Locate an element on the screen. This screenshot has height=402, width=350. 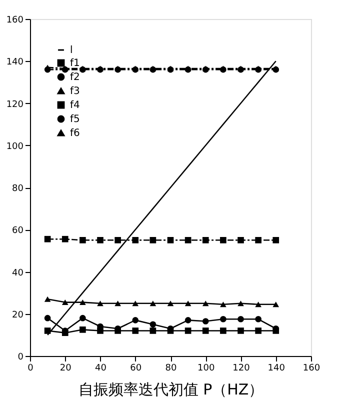
legend-label: f2 is located at coordinates (75, 77).